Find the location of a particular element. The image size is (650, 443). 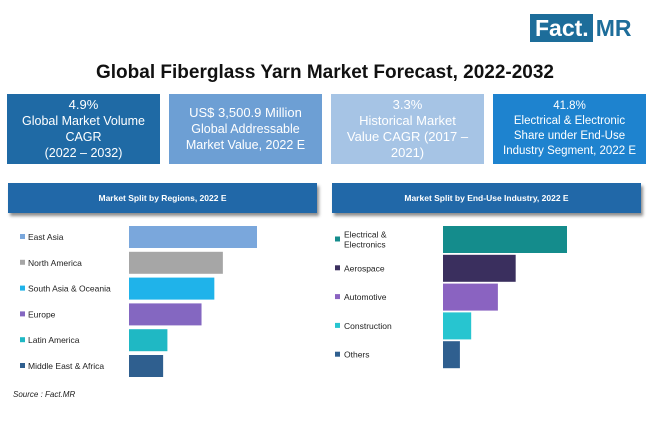

category-label-aerospace: Aerospace is located at coordinates (364, 268).